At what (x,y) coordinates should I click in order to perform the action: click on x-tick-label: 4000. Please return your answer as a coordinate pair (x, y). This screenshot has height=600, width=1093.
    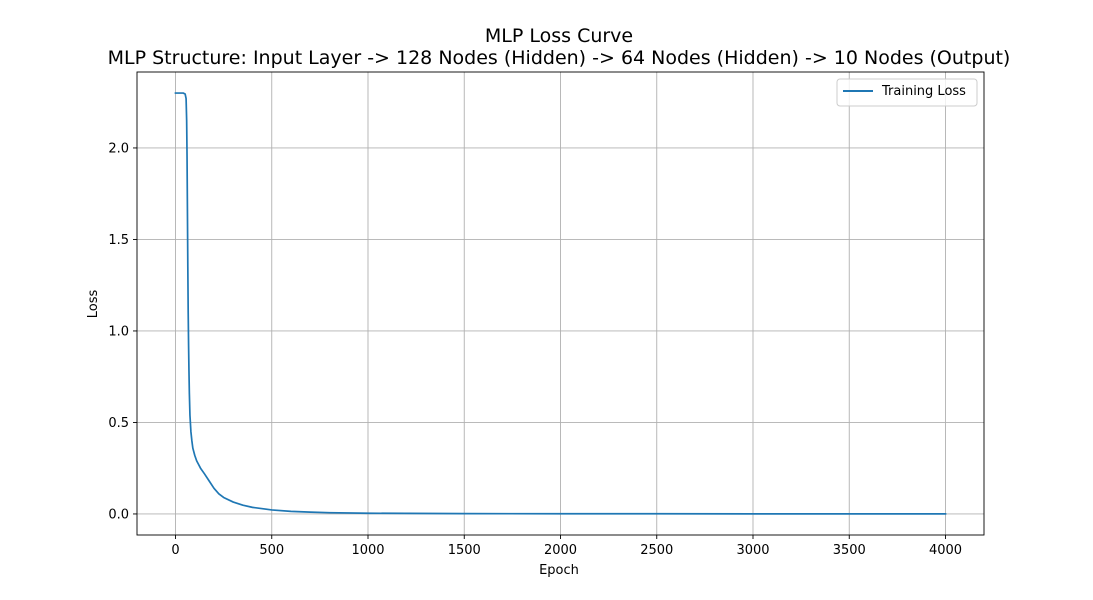
    Looking at the image, I should click on (945, 550).